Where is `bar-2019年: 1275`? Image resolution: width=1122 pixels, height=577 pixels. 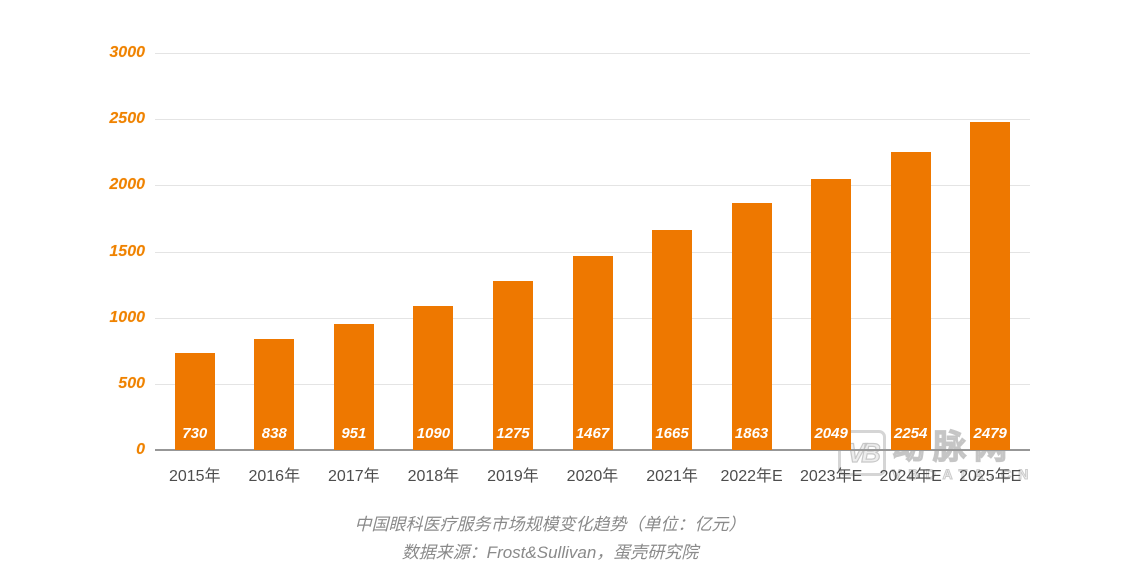 bar-2019年: 1275 is located at coordinates (512, 365).